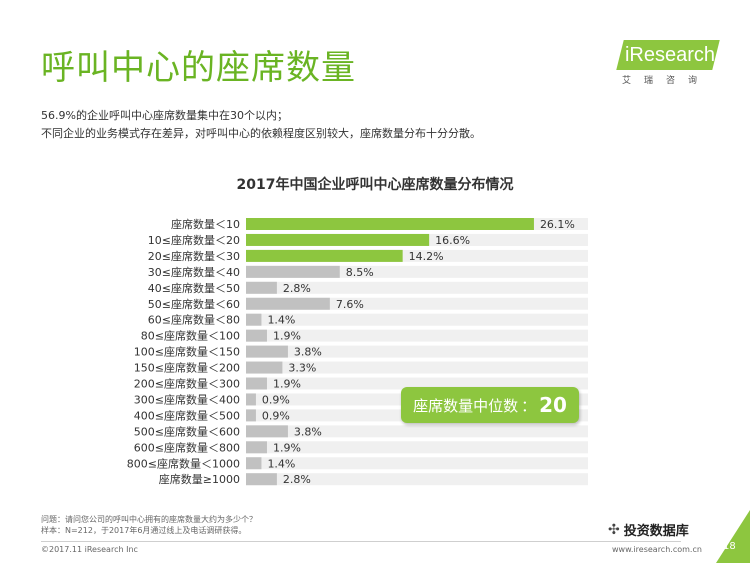 This screenshot has height=563, width=750. I want to click on category-label: 座席数量＜10, so click(205, 224).